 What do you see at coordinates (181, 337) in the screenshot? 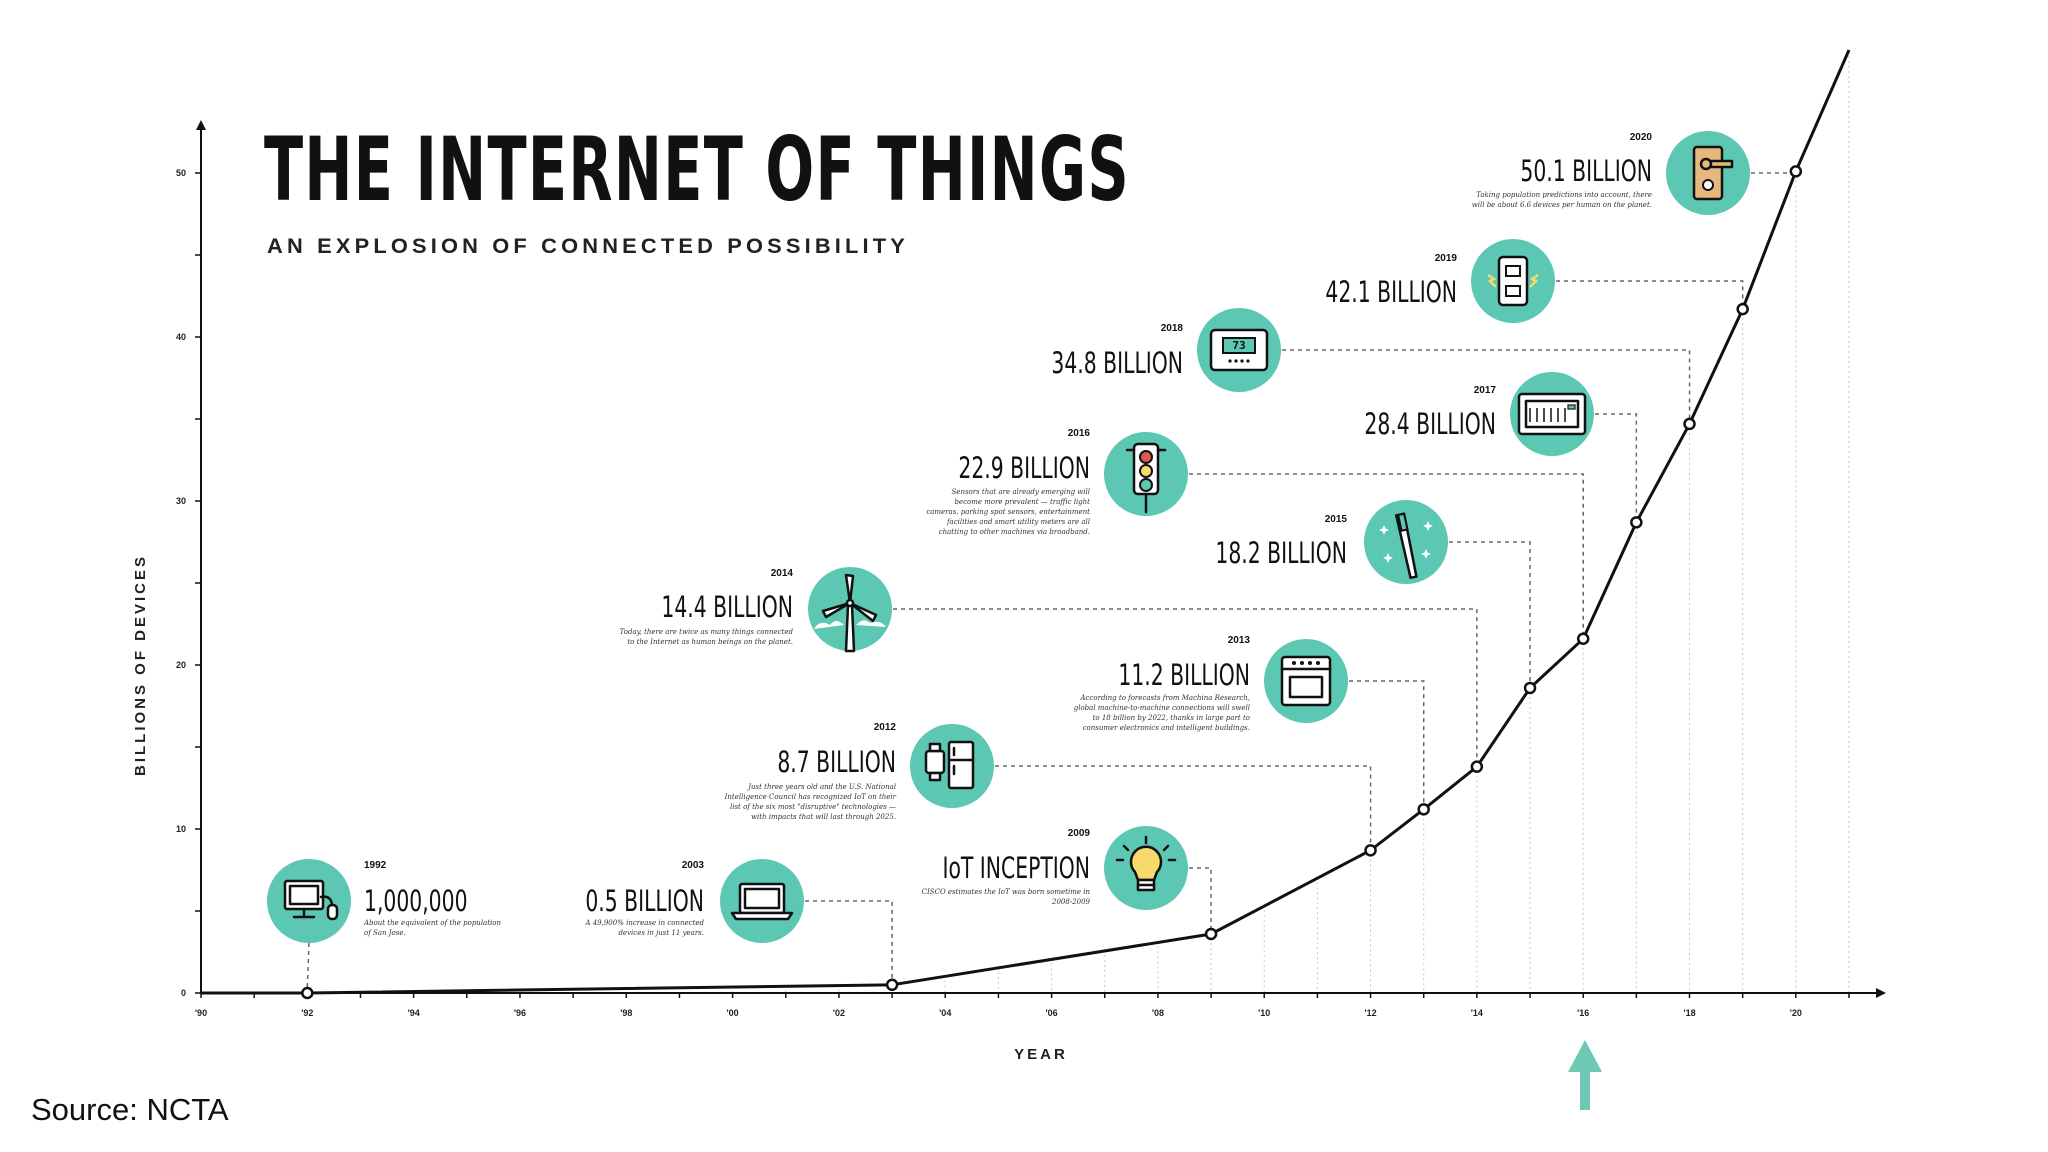
I see `y-tick-label: 40` at bounding box center [181, 337].